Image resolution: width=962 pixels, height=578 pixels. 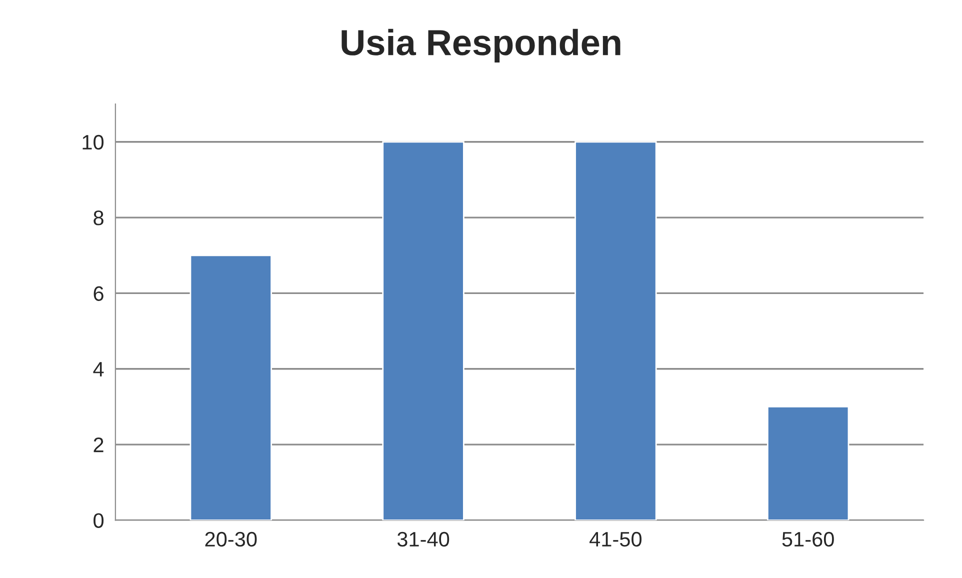 I want to click on y-tick-label: 4, so click(x=98, y=369).